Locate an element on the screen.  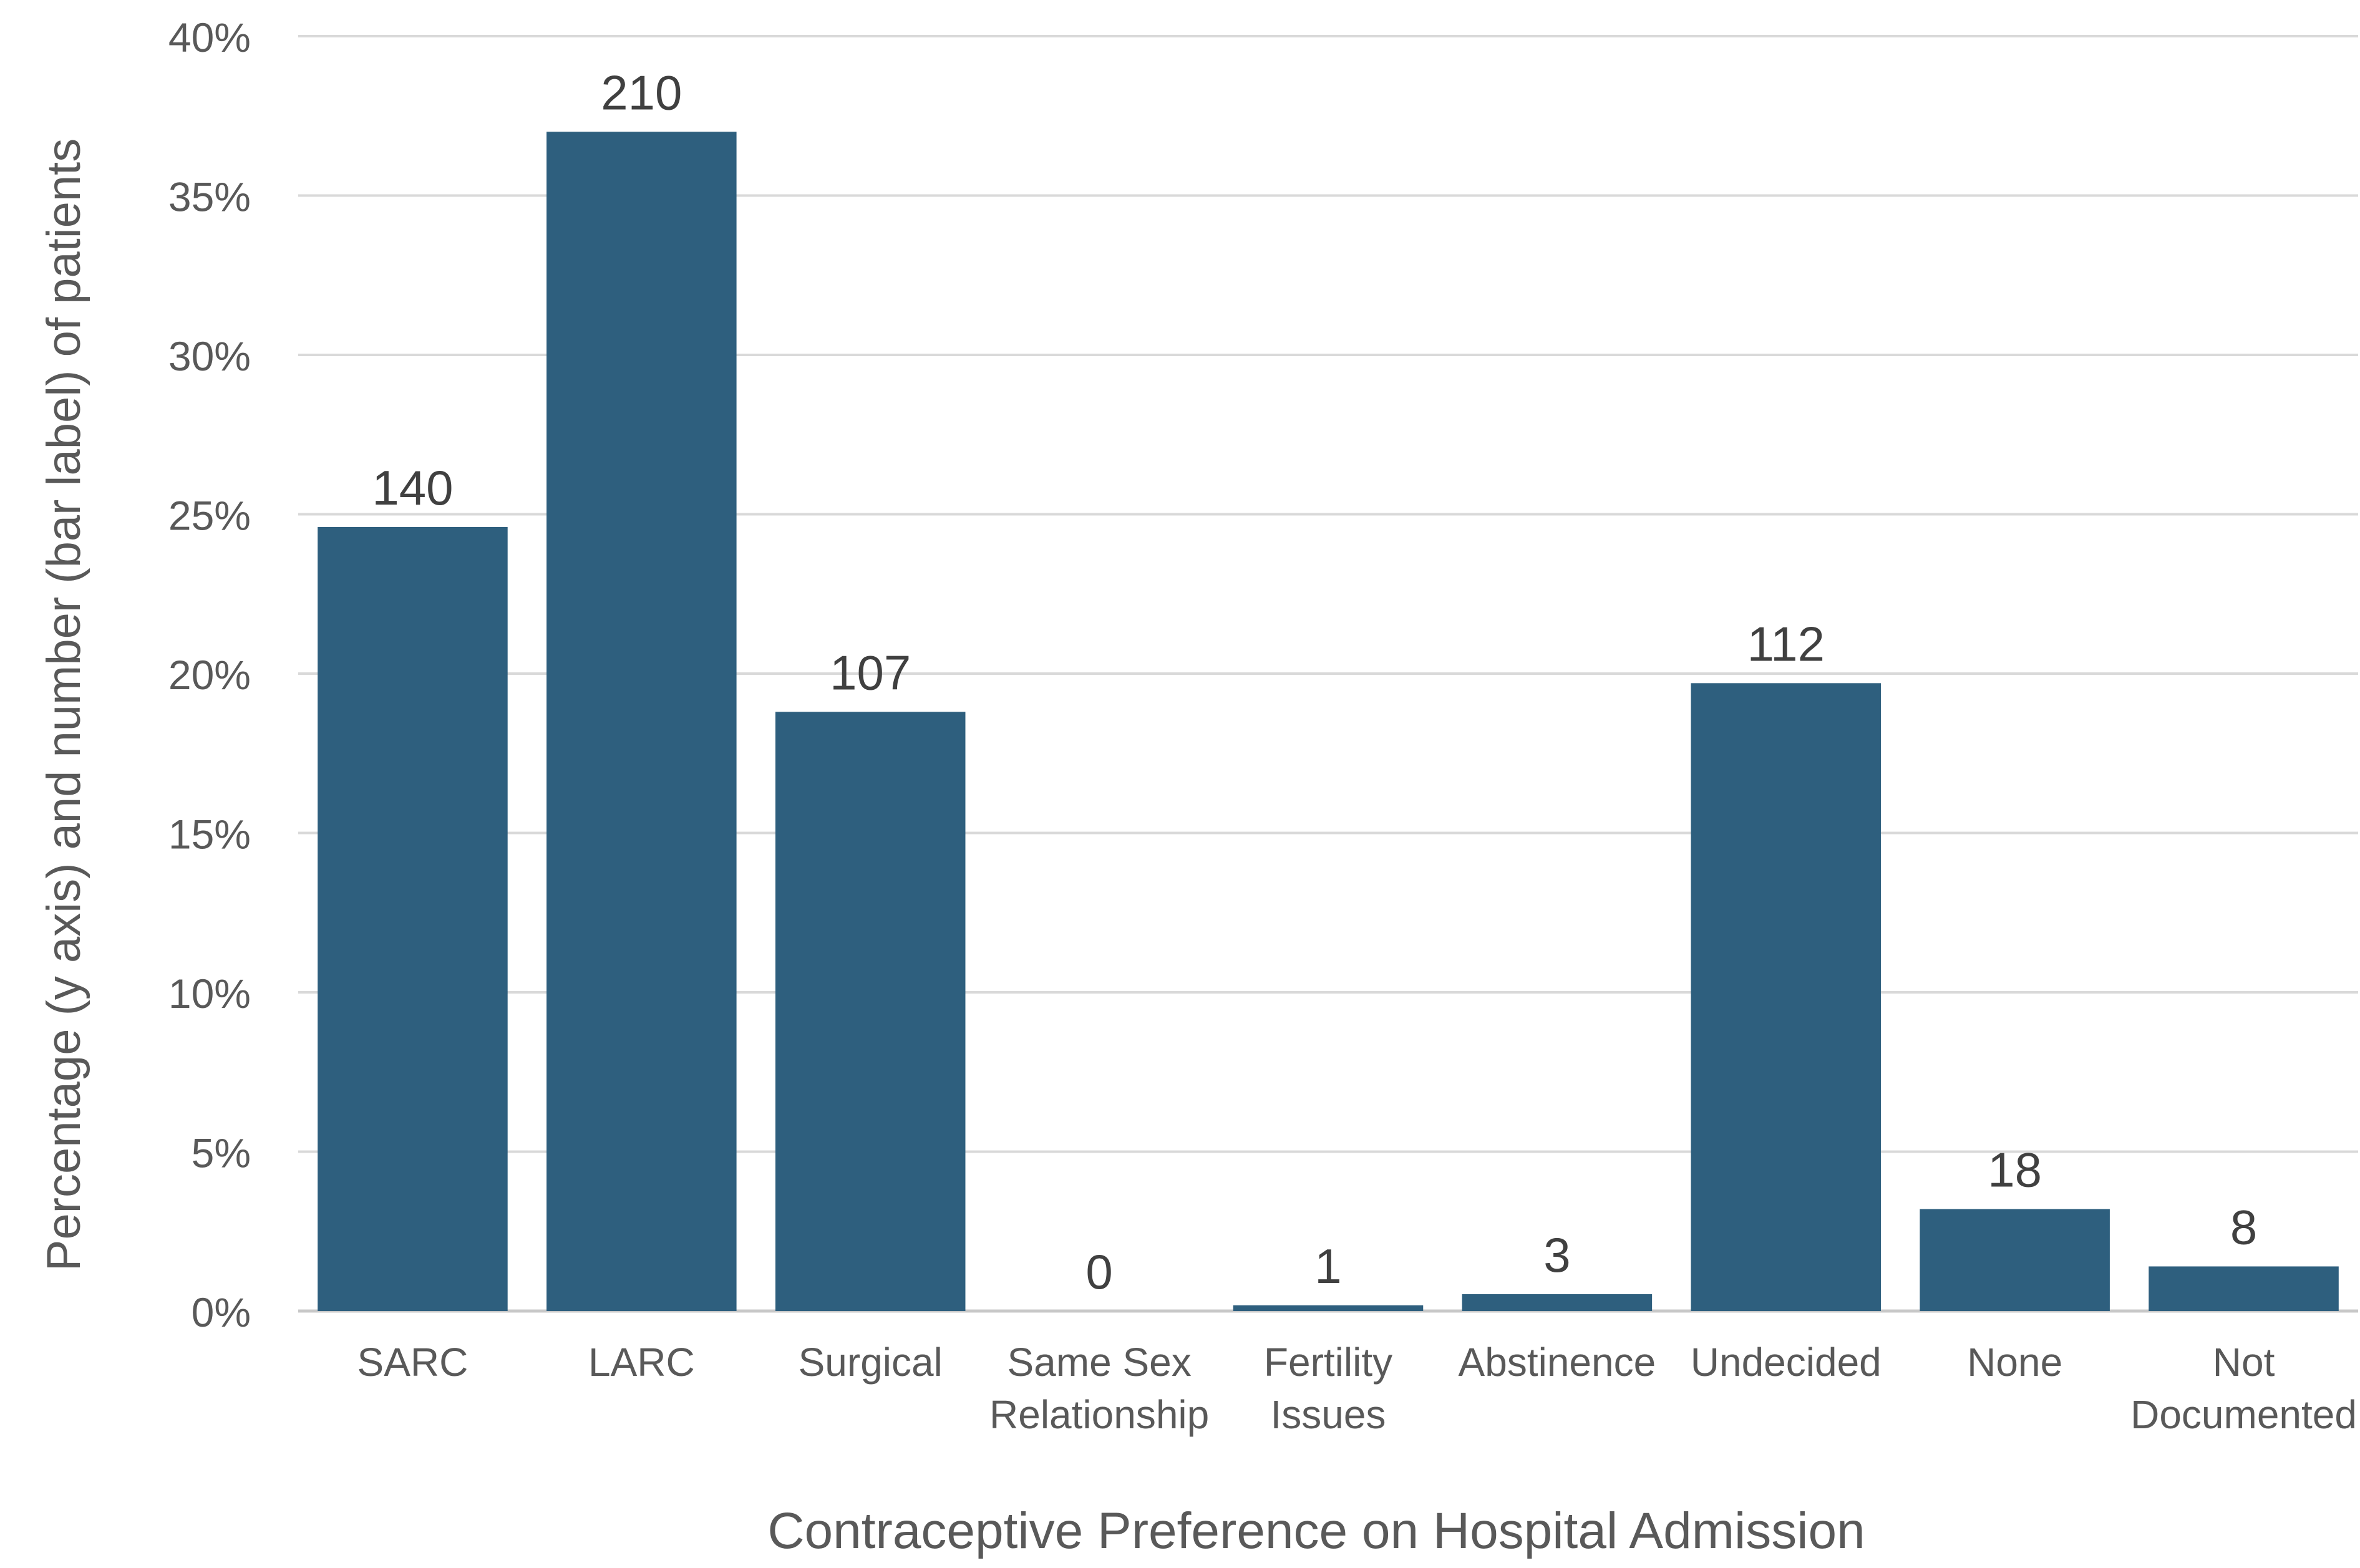
bar-value-label: 210 is located at coordinates (641, 92).